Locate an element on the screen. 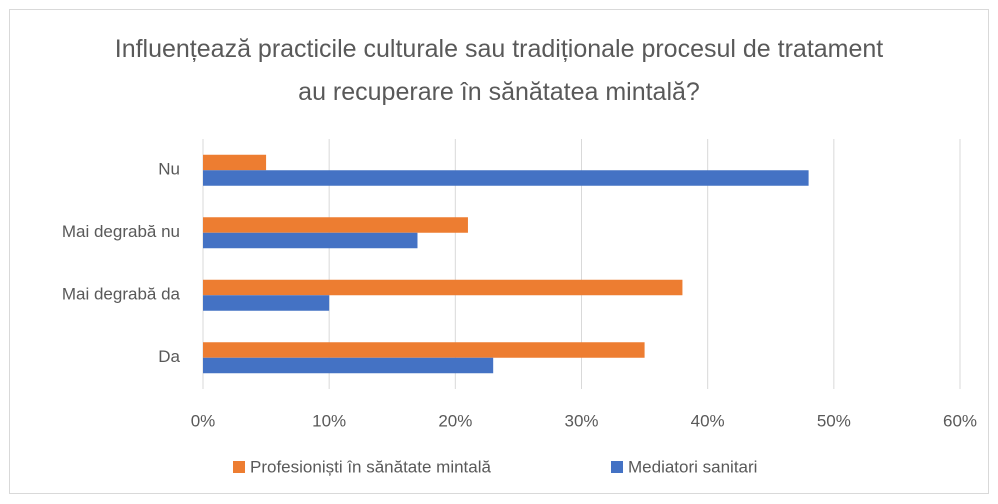 This screenshot has width=998, height=504. x-tick-label: 0% is located at coordinates (203, 420).